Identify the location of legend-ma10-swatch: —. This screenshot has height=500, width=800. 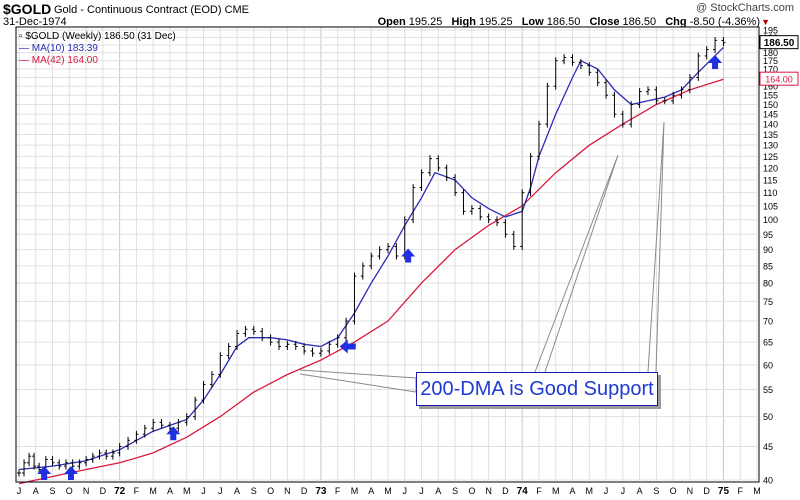
(24, 48).